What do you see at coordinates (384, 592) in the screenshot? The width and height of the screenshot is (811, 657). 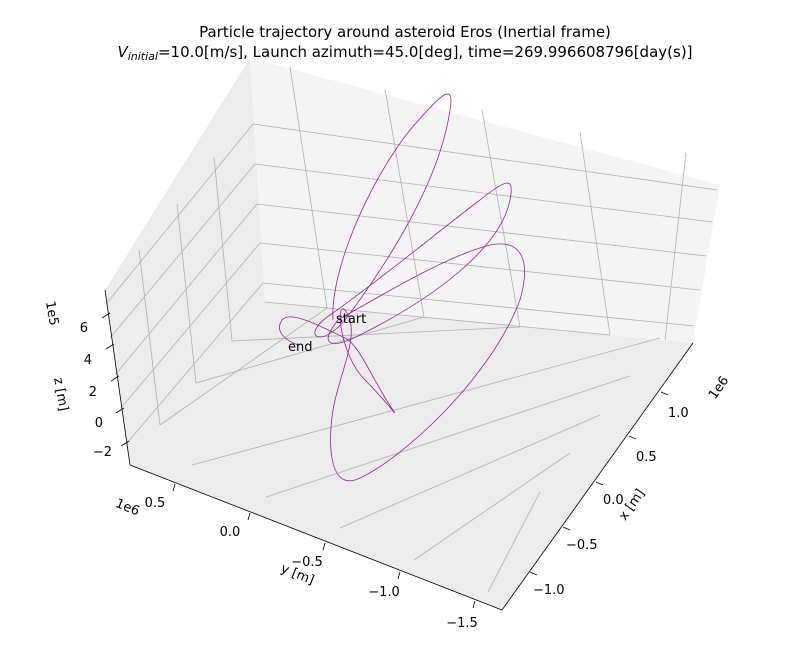 I see `y-tick-label: −1.0` at bounding box center [384, 592].